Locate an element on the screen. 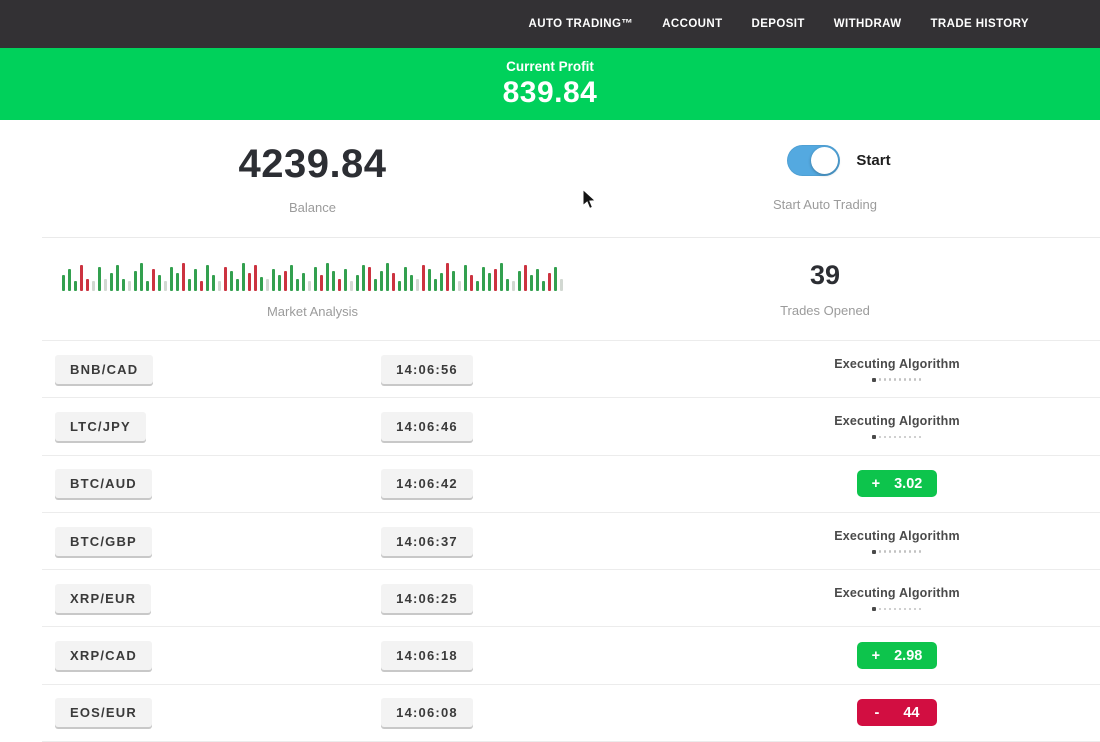  toggle-knob-icon is located at coordinates (825, 160).